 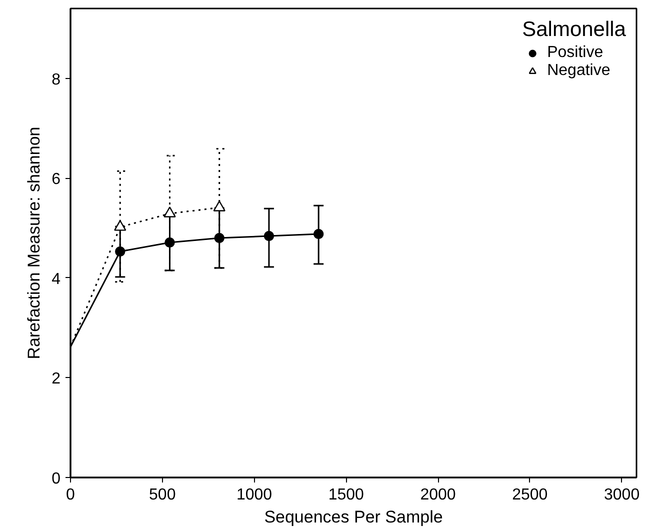 What do you see at coordinates (353, 517) in the screenshot?
I see `x-axis-title: Sequences Per Sample` at bounding box center [353, 517].